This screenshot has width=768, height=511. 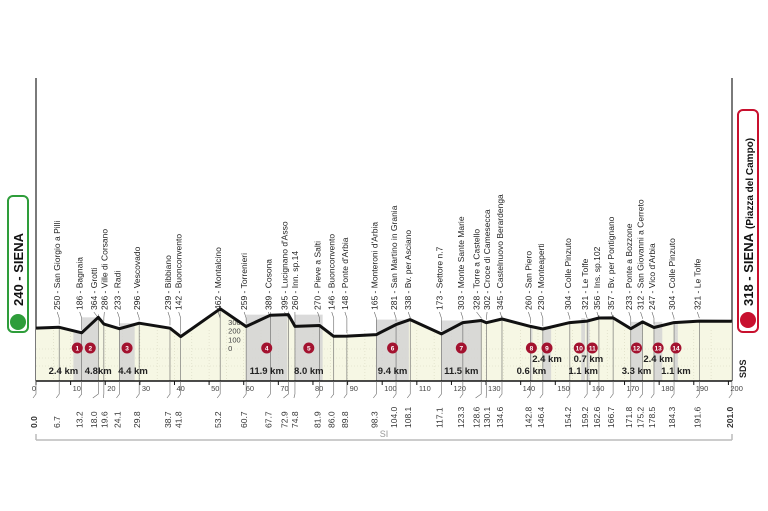 I want to click on elevation-tick: 300, so click(x=234, y=322).